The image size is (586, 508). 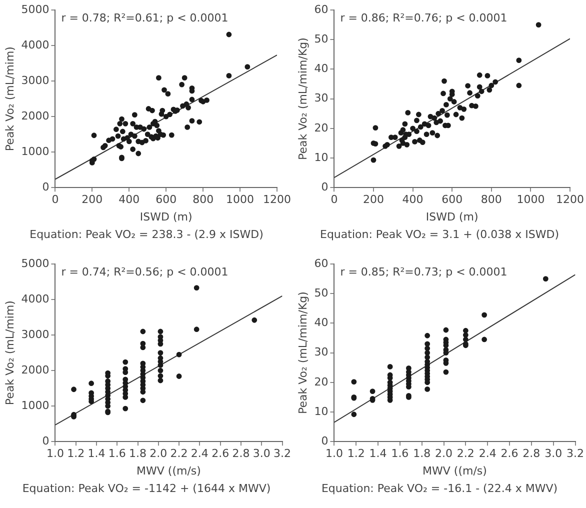 What do you see at coordinates (144, 271) in the screenshot?
I see `annotation: r = 0.74; R²=0.56; p < 0.0001` at bounding box center [144, 271].